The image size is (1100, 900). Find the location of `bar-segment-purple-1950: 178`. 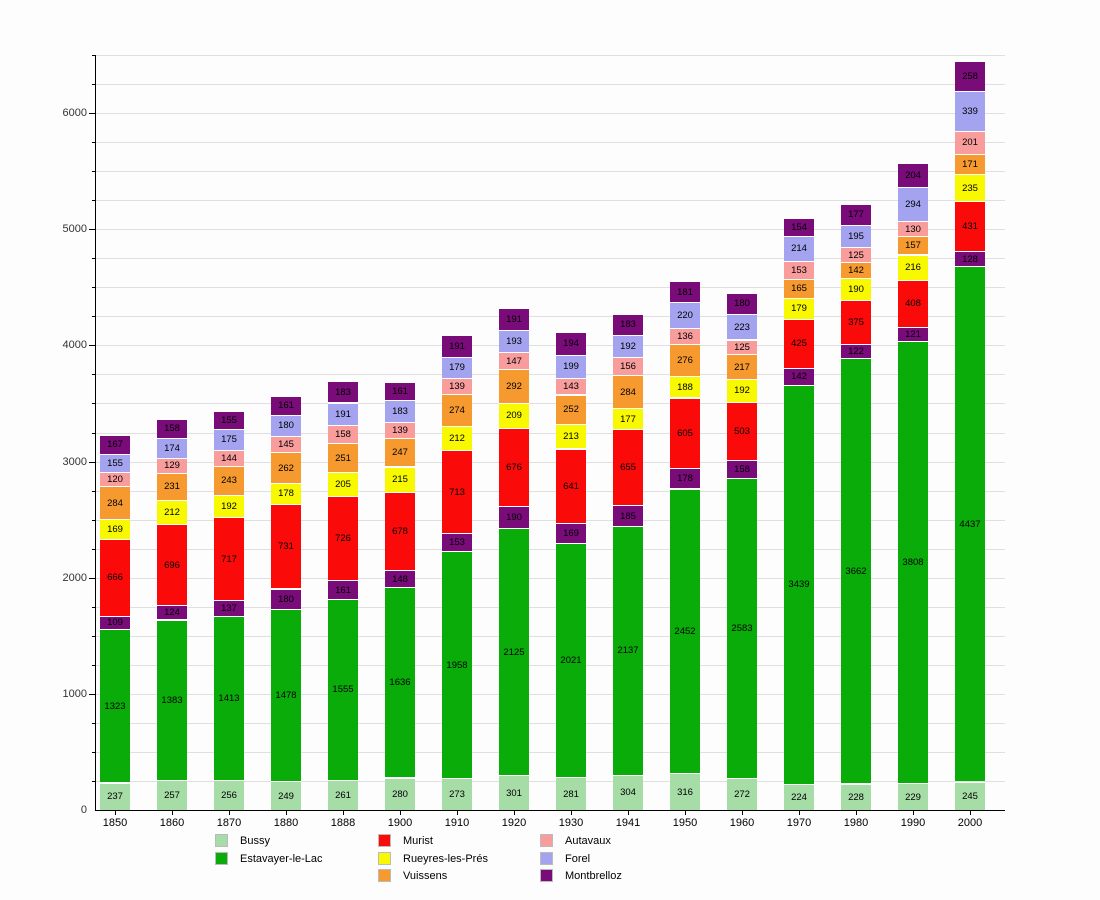

bar-segment-purple-1950: 178 is located at coordinates (685, 478).